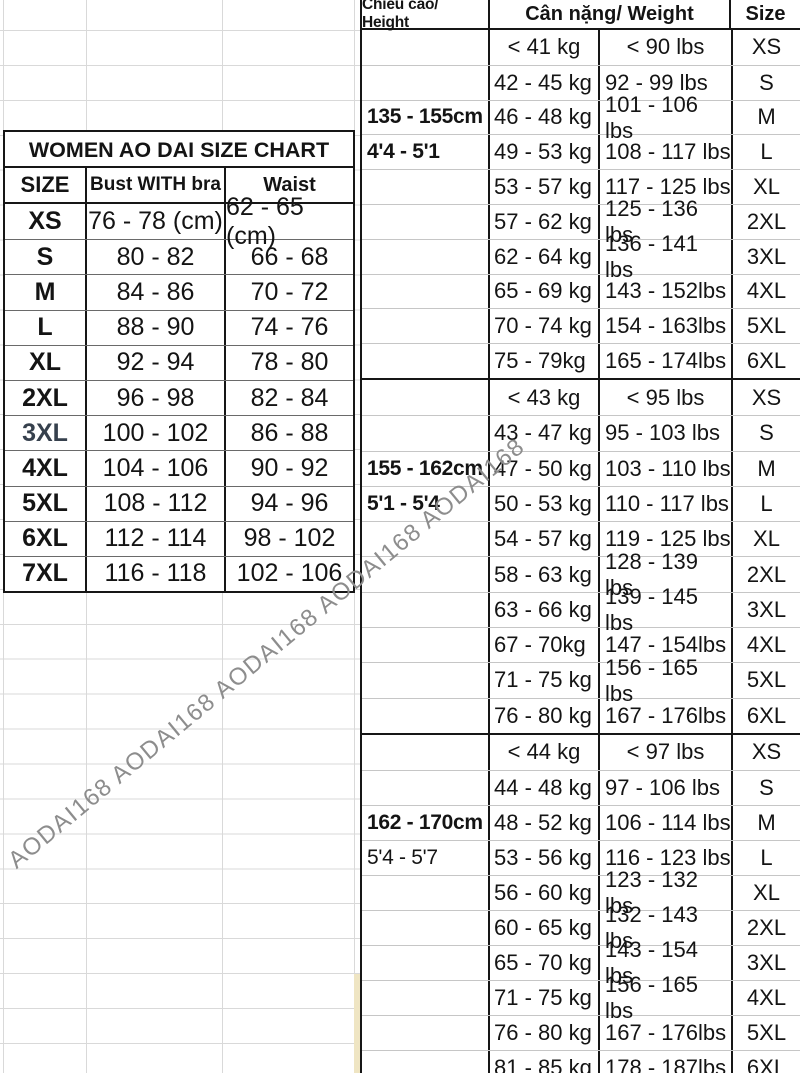  What do you see at coordinates (666, 187) in the screenshot?
I see `weight-lbs-cell: 117 - 125 lbs` at bounding box center [666, 187].